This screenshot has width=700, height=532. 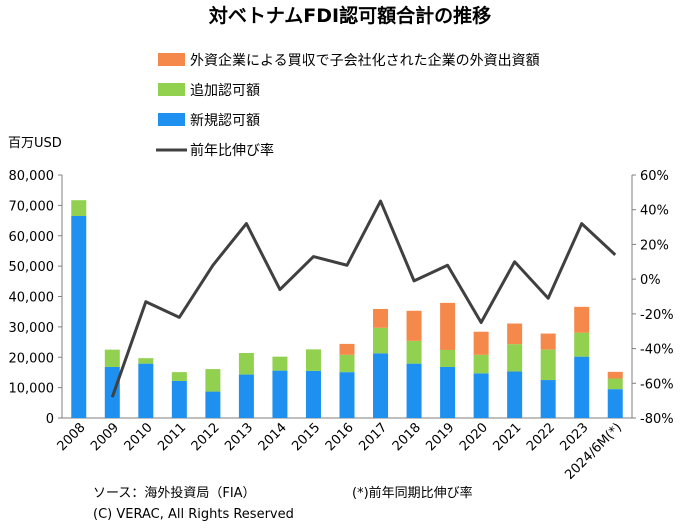 What do you see at coordinates (474, 437) in the screenshot?
I see `x-tick-label: 2020` at bounding box center [474, 437].